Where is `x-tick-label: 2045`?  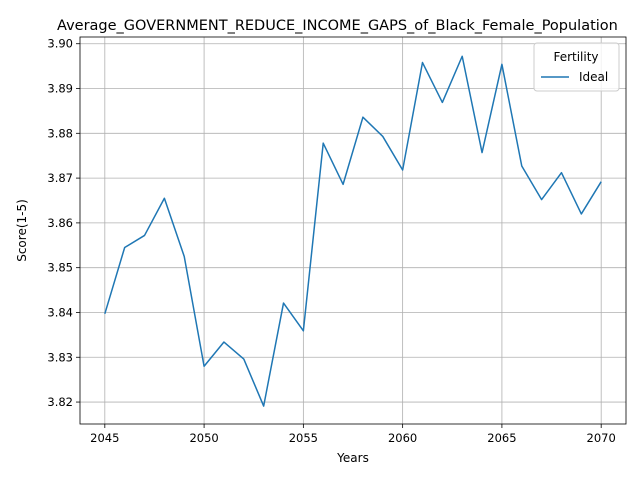
x-tick-label: 2045 is located at coordinates (104, 438).